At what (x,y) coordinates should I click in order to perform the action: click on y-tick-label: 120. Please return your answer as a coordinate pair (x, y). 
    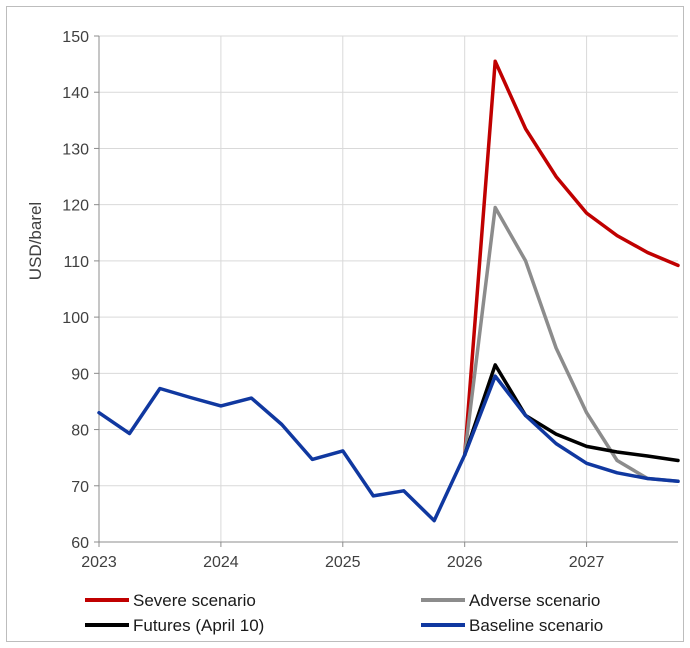
    Looking at the image, I should click on (75, 206).